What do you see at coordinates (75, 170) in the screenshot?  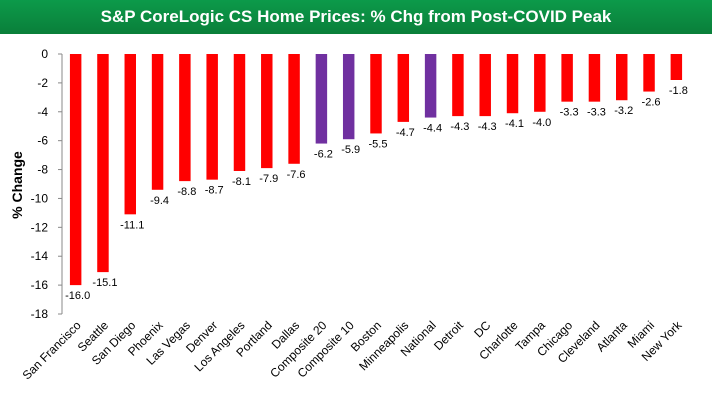 I see `bar-san-francisco` at bounding box center [75, 170].